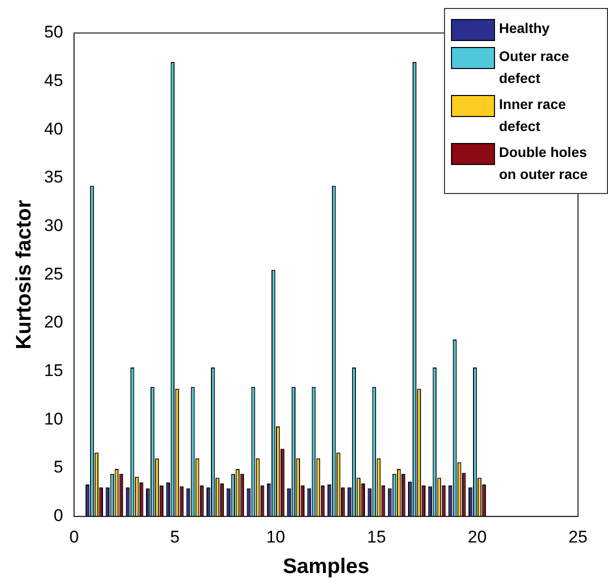  I want to click on y-tick-label: 5, so click(59, 467).